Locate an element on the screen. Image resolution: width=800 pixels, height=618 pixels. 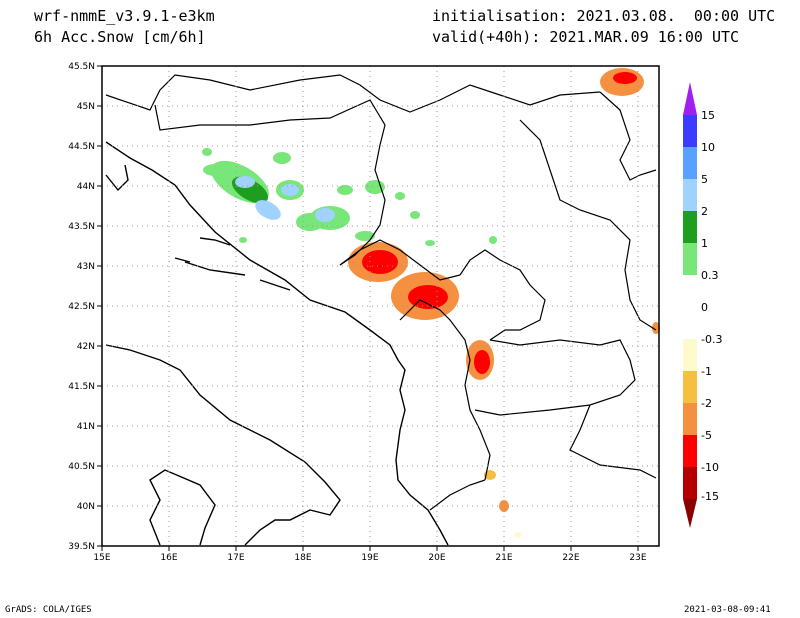
lat-label: 42.5N is located at coordinates (81, 307).